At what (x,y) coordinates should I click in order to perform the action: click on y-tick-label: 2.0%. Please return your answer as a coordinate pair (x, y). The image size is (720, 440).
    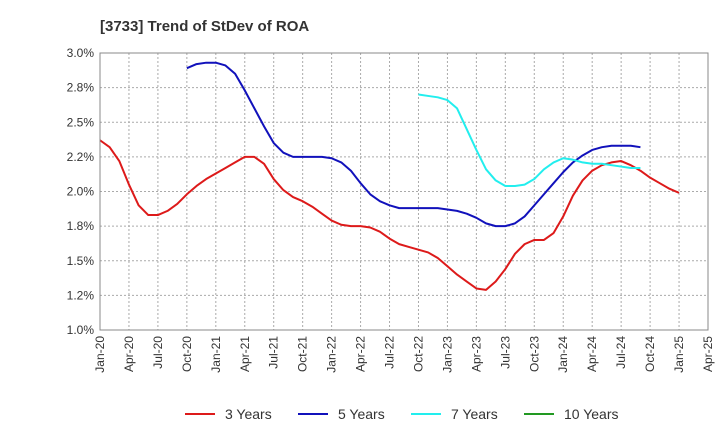
    Looking at the image, I should click on (81, 192).